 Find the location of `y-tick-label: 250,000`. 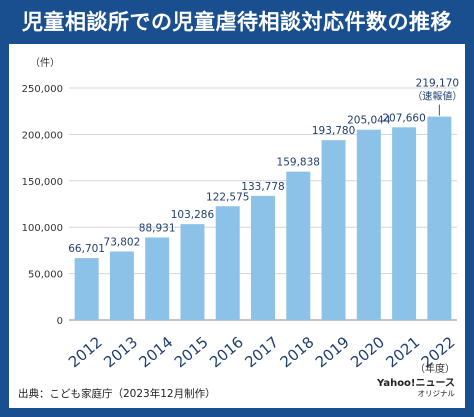

y-tick-label: 250,000 is located at coordinates (42, 89).